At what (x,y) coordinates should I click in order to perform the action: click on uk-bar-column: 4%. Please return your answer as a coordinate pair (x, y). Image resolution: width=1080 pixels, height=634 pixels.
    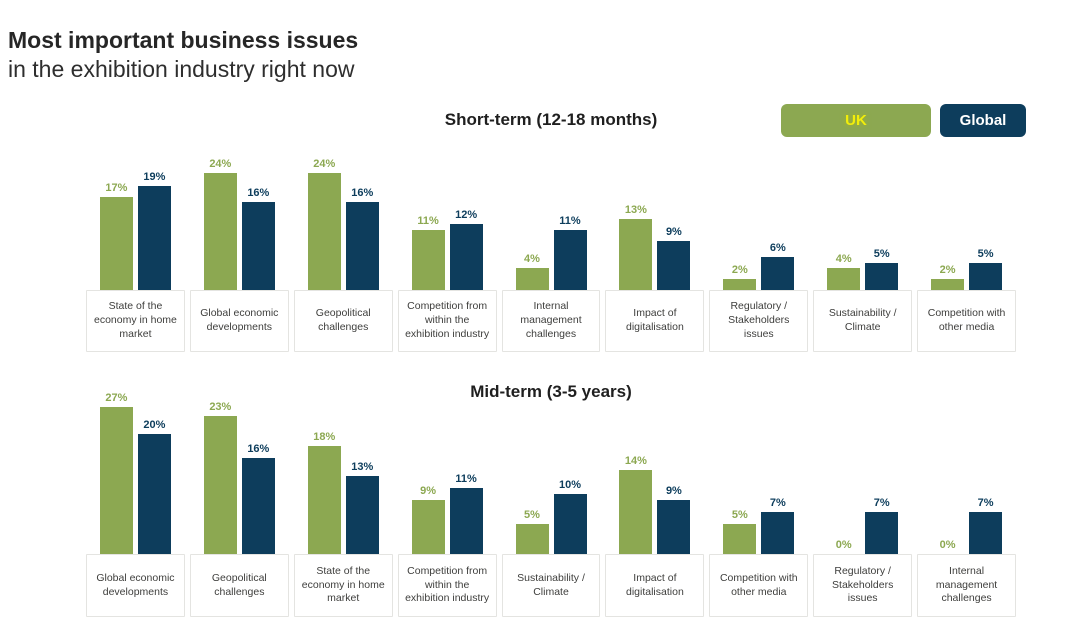
    Looking at the image, I should click on (844, 224).